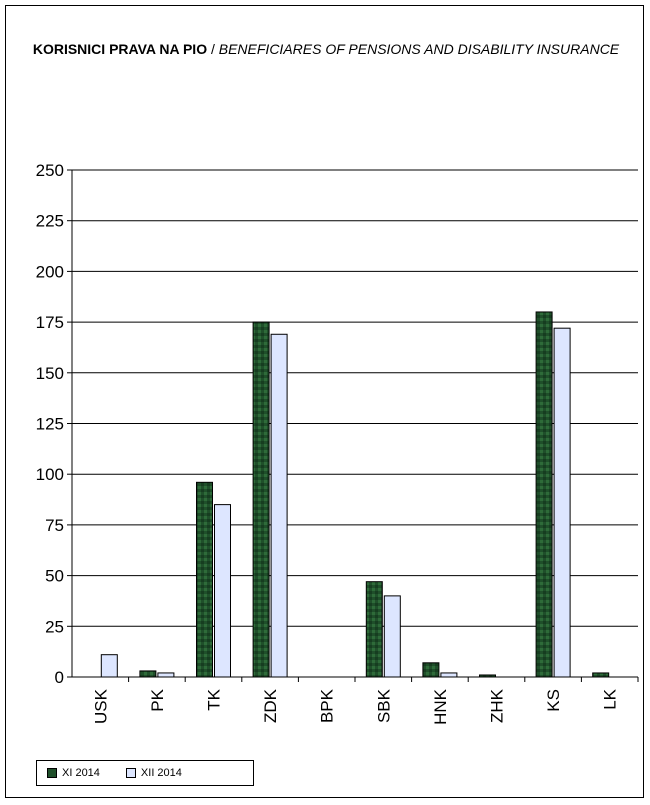 The image size is (650, 805). What do you see at coordinates (50, 424) in the screenshot?
I see `y-tick-label-125: 125` at bounding box center [50, 424].